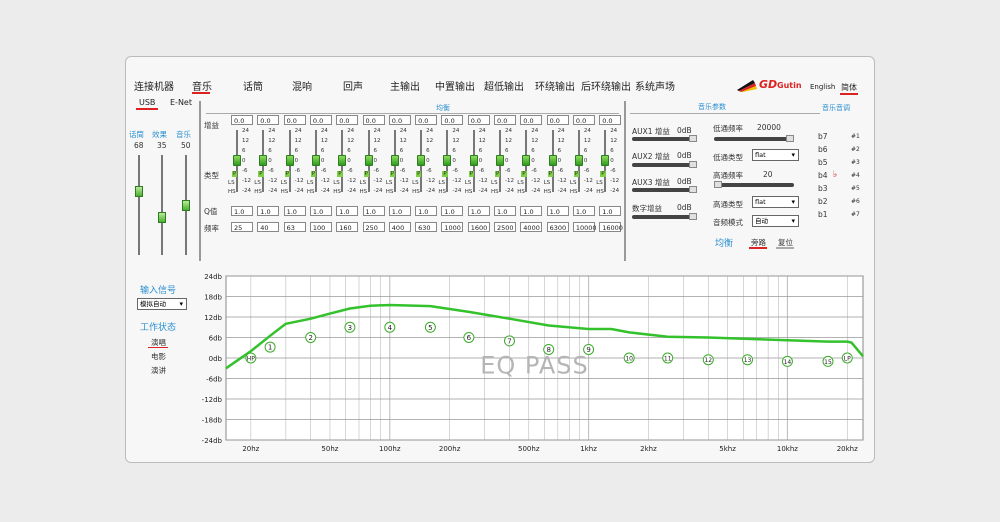 Image resolution: width=1000 pixels, height=522 pixels. Describe the element at coordinates (758, 242) in the screenshot. I see `bypass-button: 旁路` at that location.